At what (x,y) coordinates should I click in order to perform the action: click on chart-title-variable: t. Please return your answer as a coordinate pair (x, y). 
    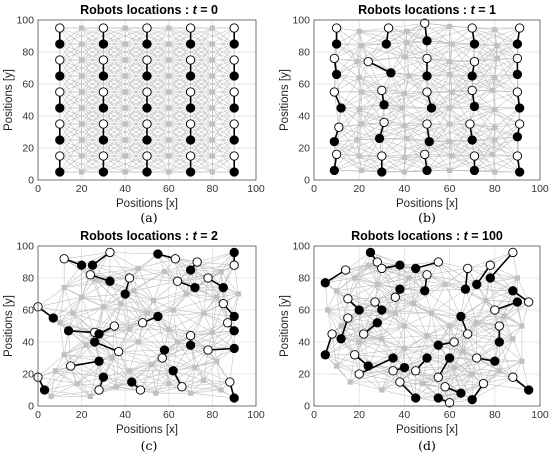
    Looking at the image, I should click on (473, 10).